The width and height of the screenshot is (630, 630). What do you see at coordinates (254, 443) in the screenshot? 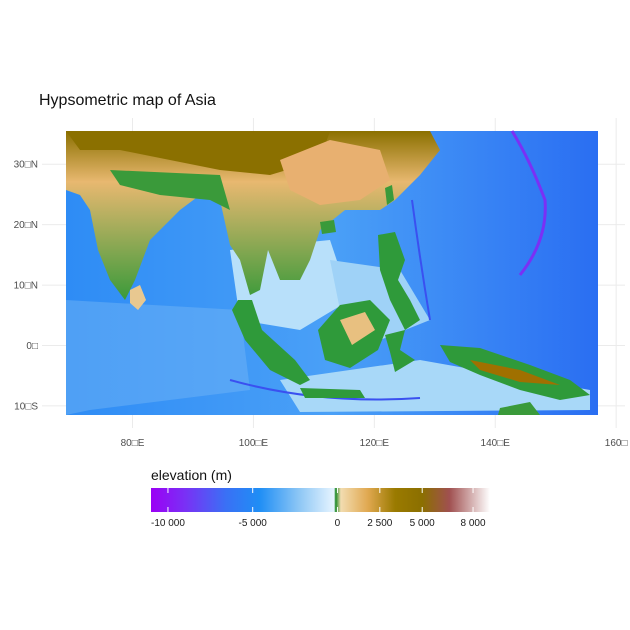
I see `x-tick-label: 100□E` at bounding box center [254, 443].